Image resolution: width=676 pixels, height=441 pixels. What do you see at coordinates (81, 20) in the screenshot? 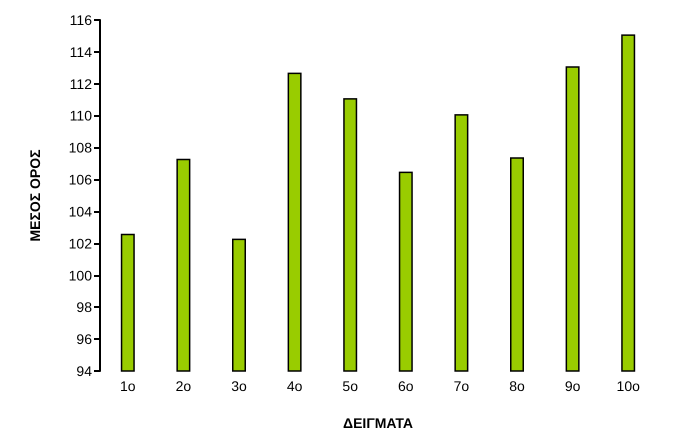
I see `y-tick-label: 116` at bounding box center [81, 20].